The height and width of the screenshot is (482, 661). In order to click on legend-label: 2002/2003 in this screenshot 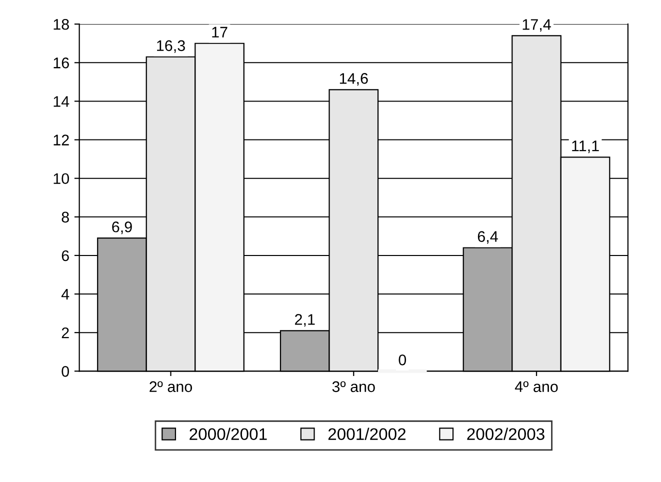, I will do `click(505, 434)`.